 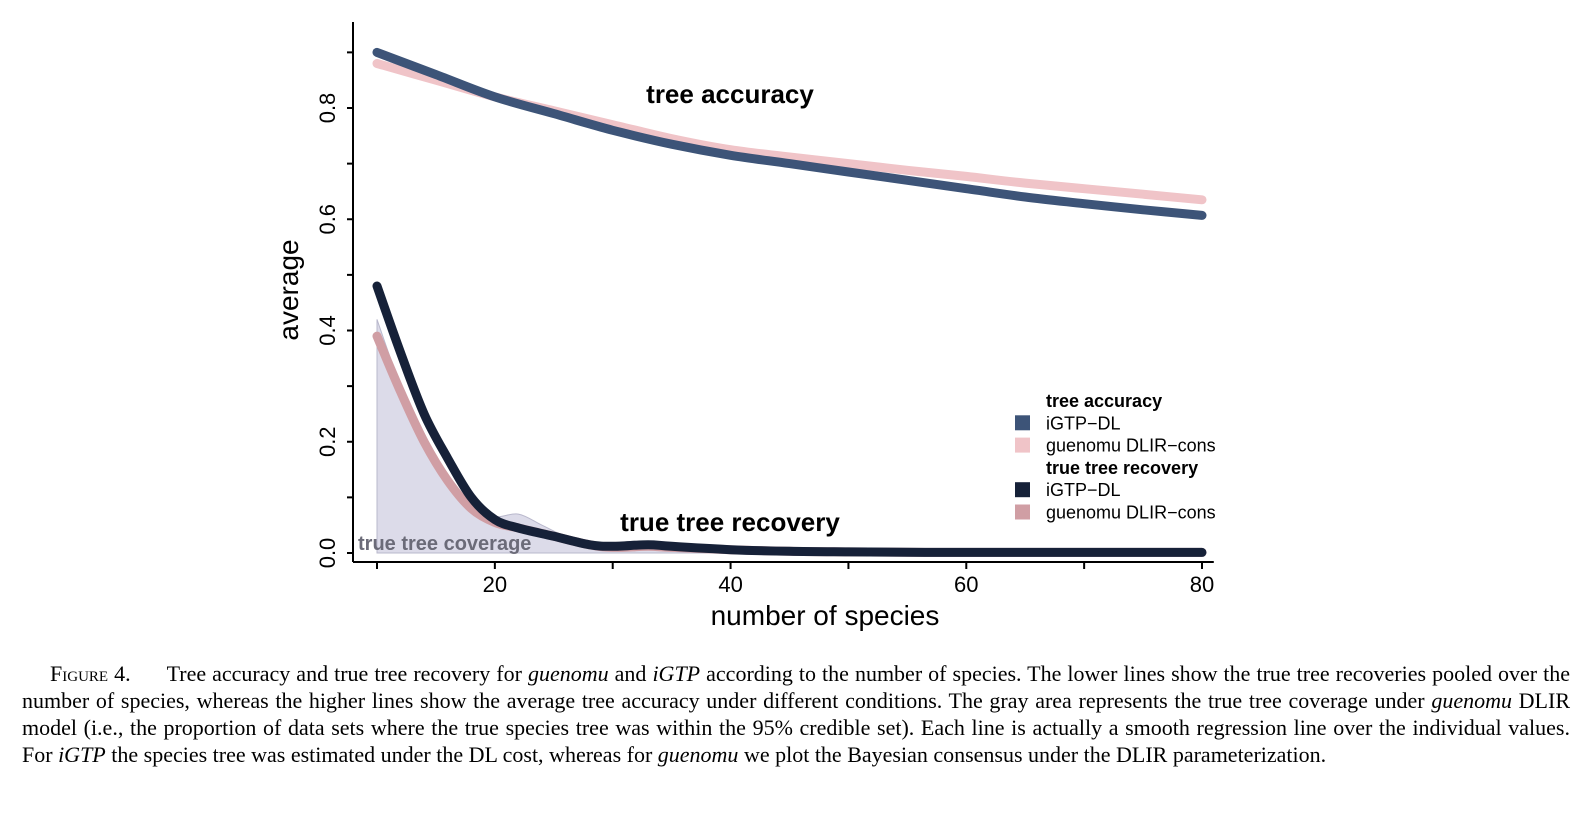 I want to click on x-tick-label: 40, so click(x=730, y=584).